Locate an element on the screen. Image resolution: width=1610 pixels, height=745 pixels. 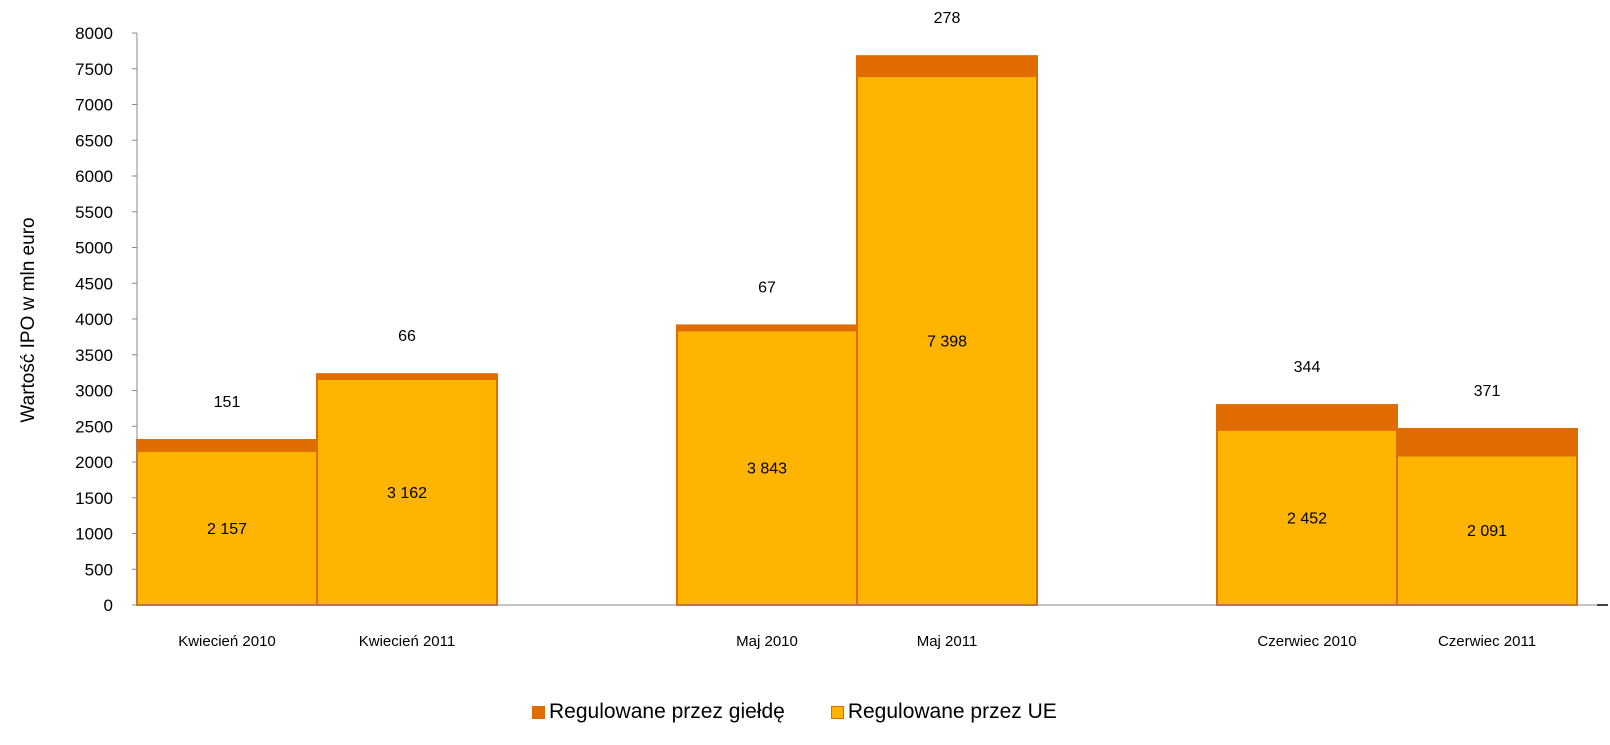
y-tick-label: 3000 is located at coordinates (94, 391).